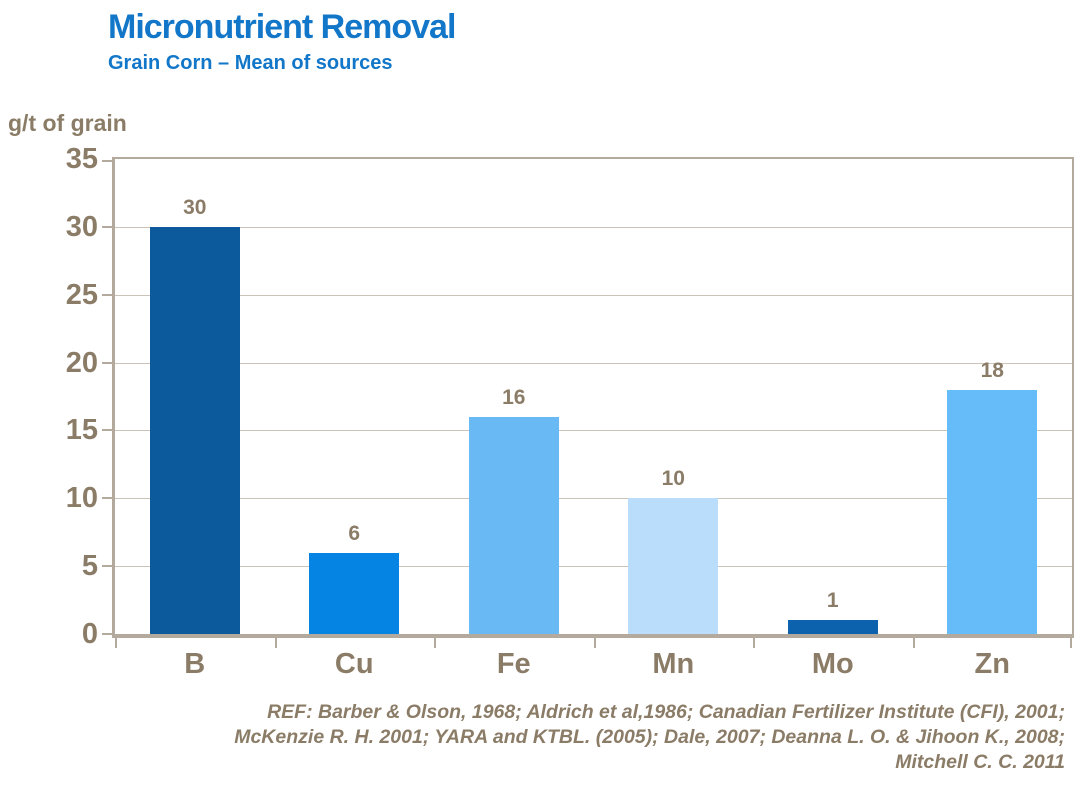 This screenshot has height=787, width=1085. What do you see at coordinates (992, 511) in the screenshot?
I see `bar-Zn` at bounding box center [992, 511].